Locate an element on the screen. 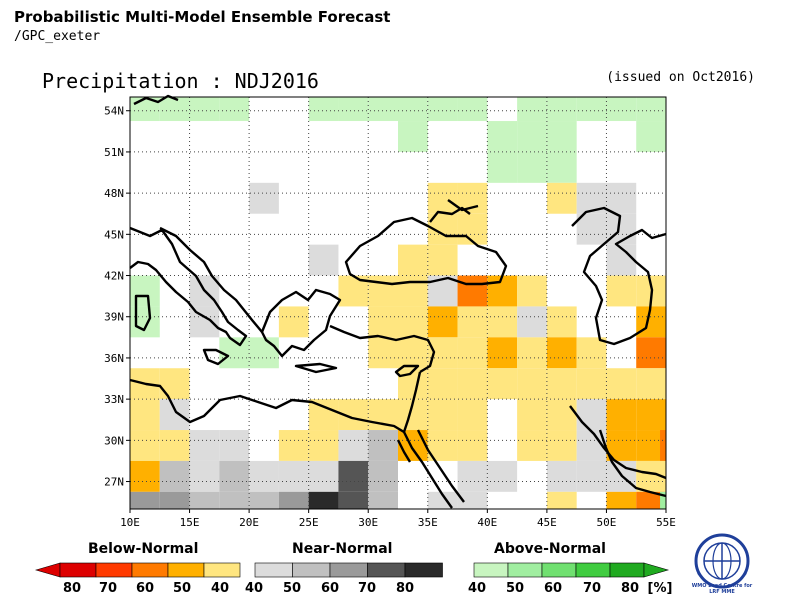 The width and height of the screenshot is (800, 600). lat-tick-label: 36N is located at coordinates (114, 358).